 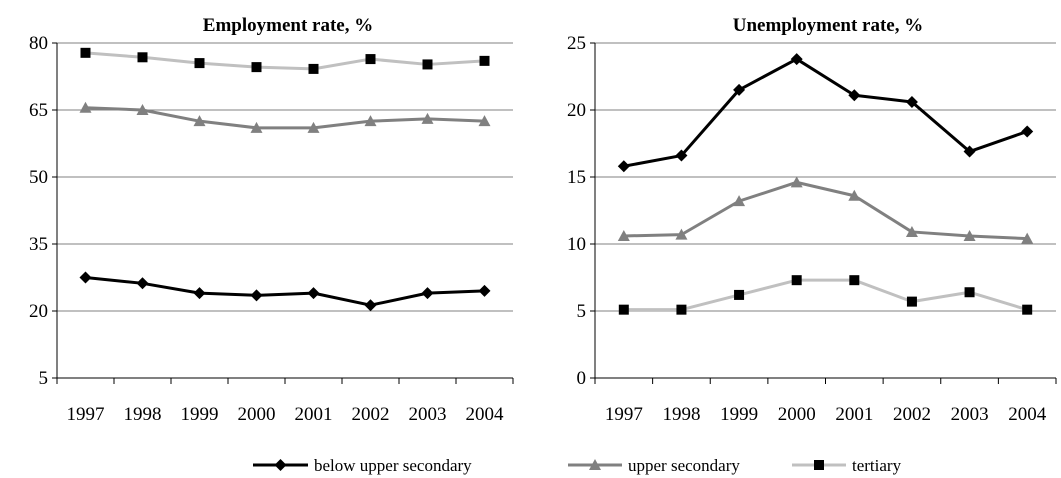 What do you see at coordinates (38, 177) in the screenshot?
I see `y-tick-label: 50` at bounding box center [38, 177].